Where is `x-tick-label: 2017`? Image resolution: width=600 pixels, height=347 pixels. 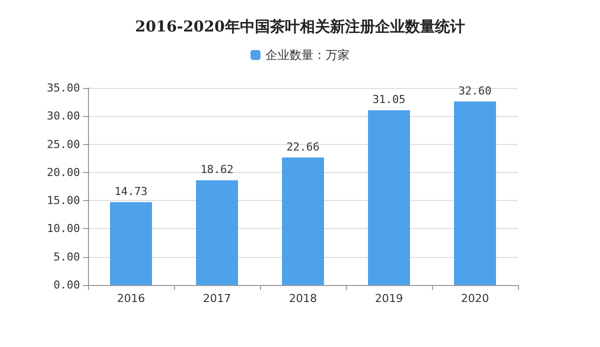 x-tick-label: 2017 is located at coordinates (217, 298).